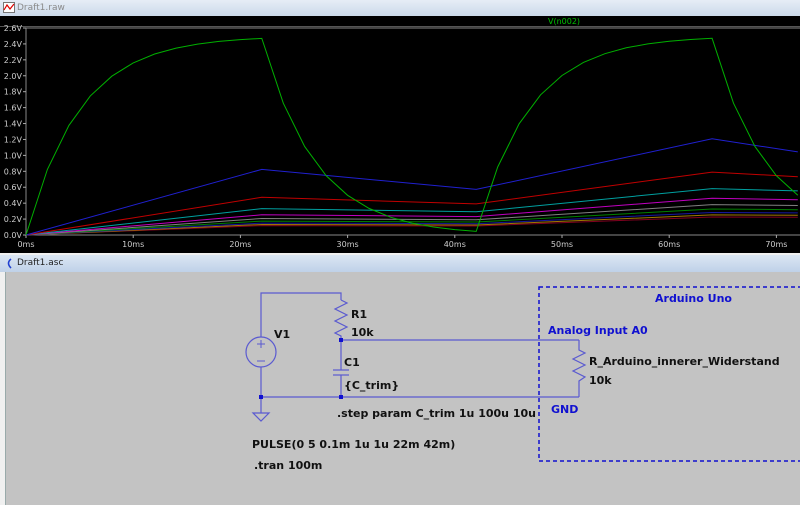 The height and width of the screenshot is (505, 800). Describe the element at coordinates (693, 298) in the screenshot. I see `arduino-box-title: Arduino Uno` at that location.